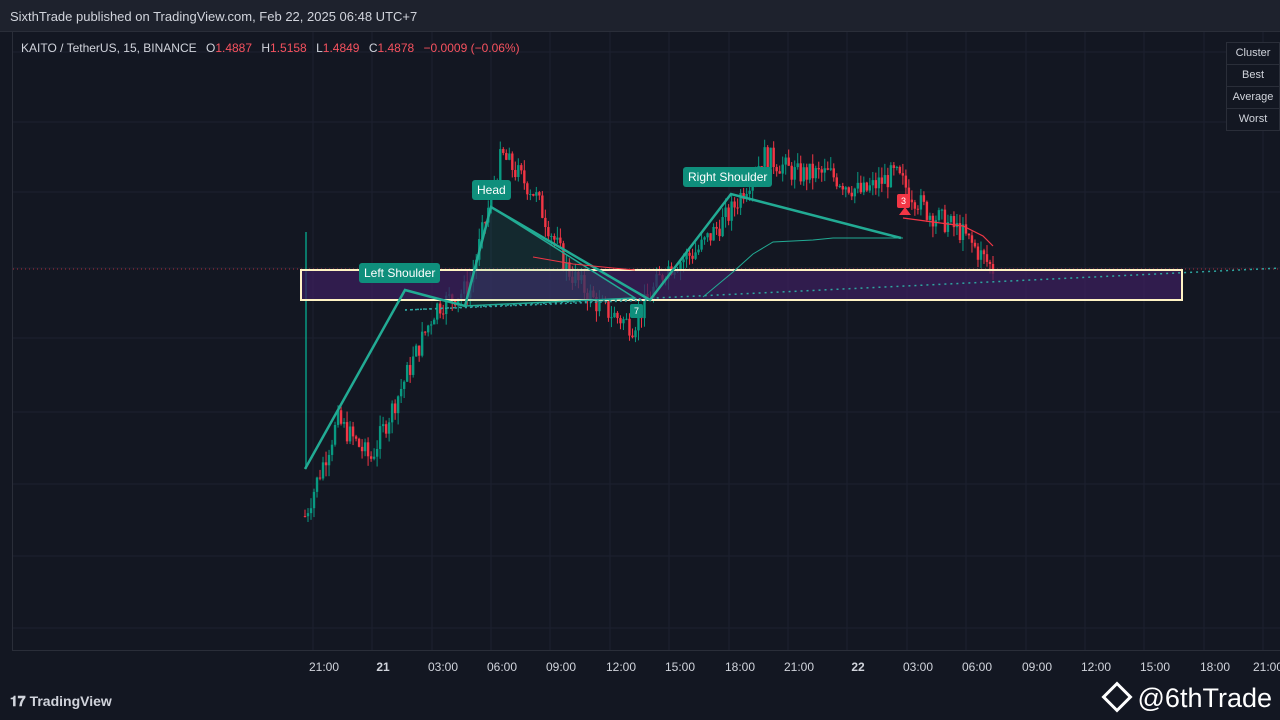 The height and width of the screenshot is (720, 1280). I want to click on low-value: 1.4849, so click(341, 48).